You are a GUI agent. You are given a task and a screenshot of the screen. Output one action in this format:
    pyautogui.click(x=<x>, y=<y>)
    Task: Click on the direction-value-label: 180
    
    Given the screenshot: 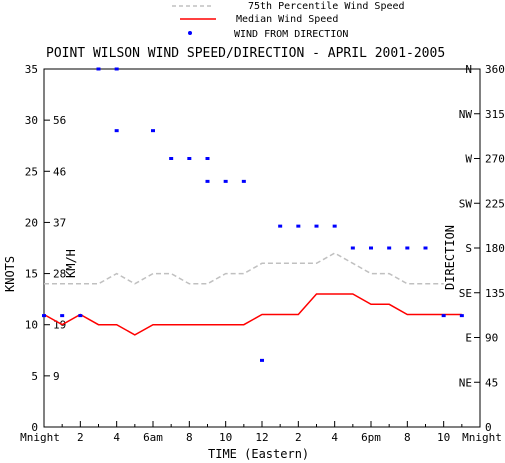 What is the action you would take?
    pyautogui.click(x=495, y=248)
    